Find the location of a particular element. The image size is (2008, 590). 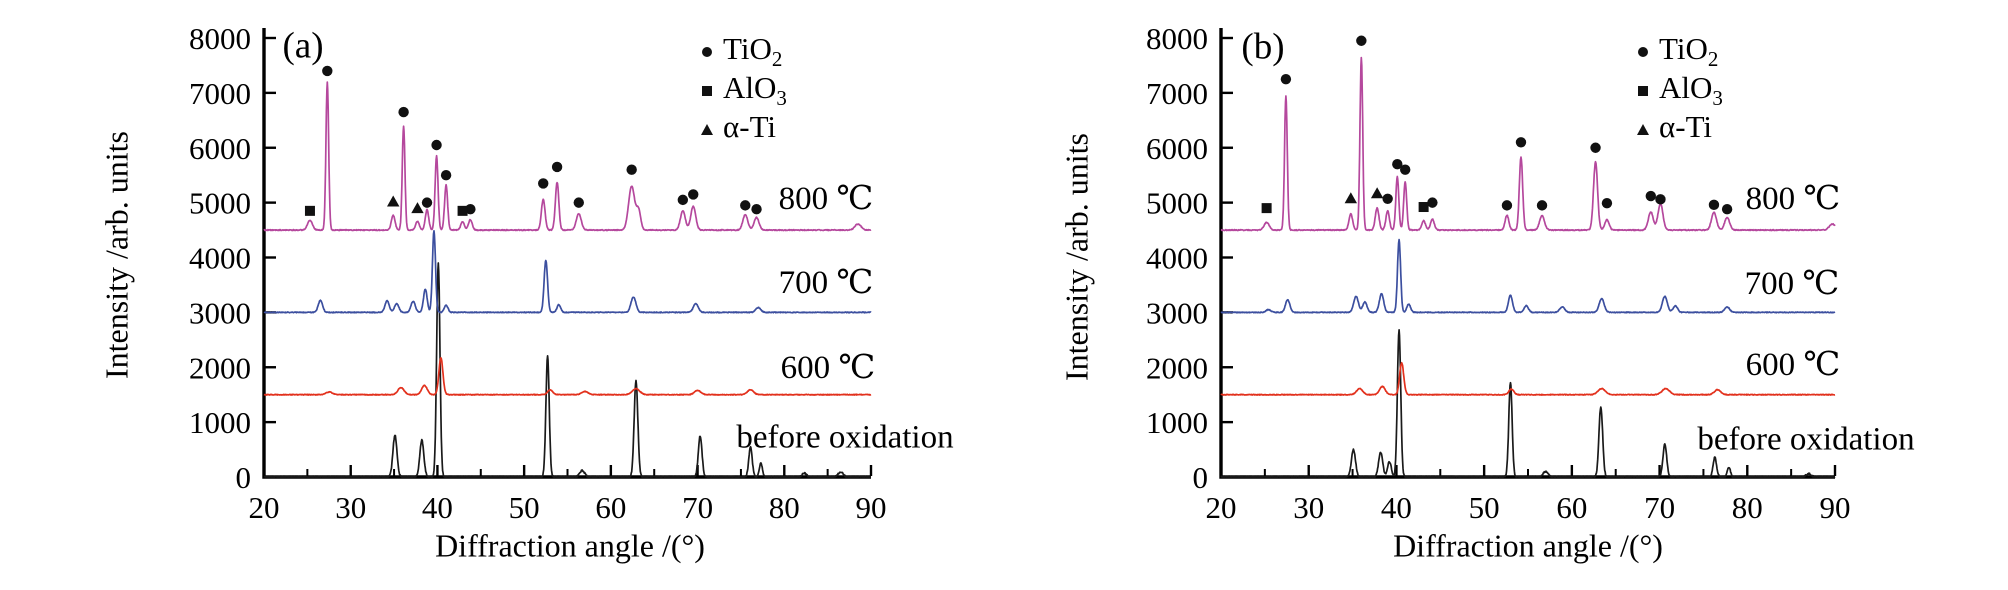

tio2-circle-icon is located at coordinates (707, 51).